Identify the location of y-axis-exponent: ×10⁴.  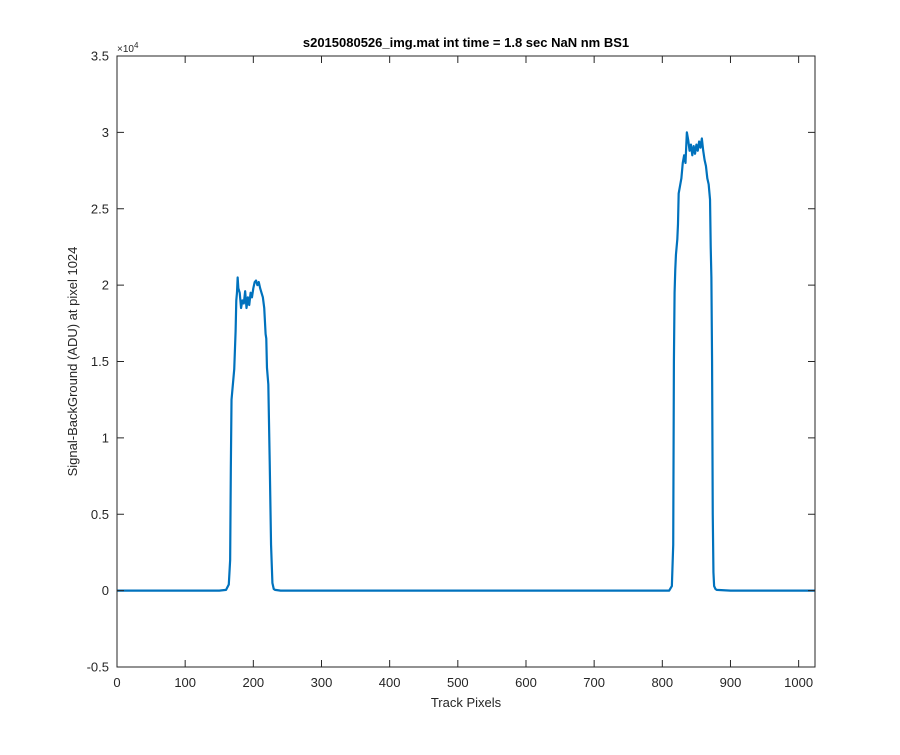
(128, 48).